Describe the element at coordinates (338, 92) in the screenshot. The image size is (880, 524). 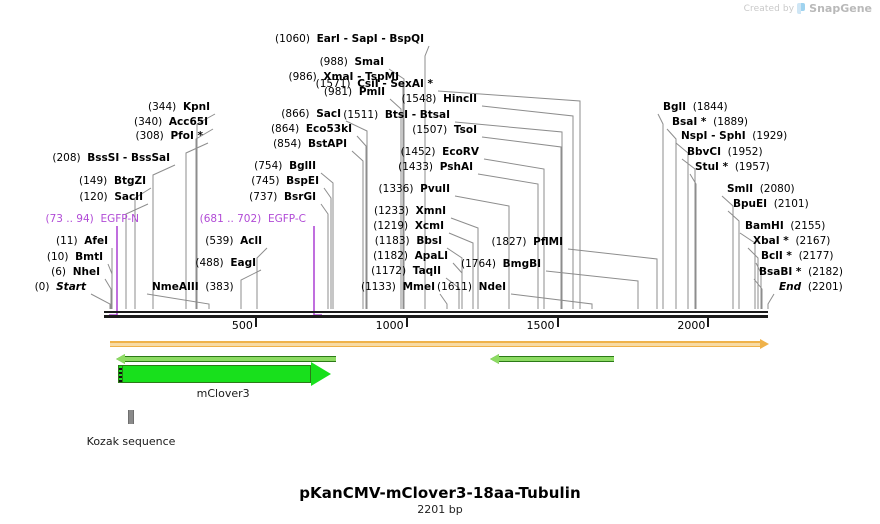
I see `enzyme-position: (981)` at that location.